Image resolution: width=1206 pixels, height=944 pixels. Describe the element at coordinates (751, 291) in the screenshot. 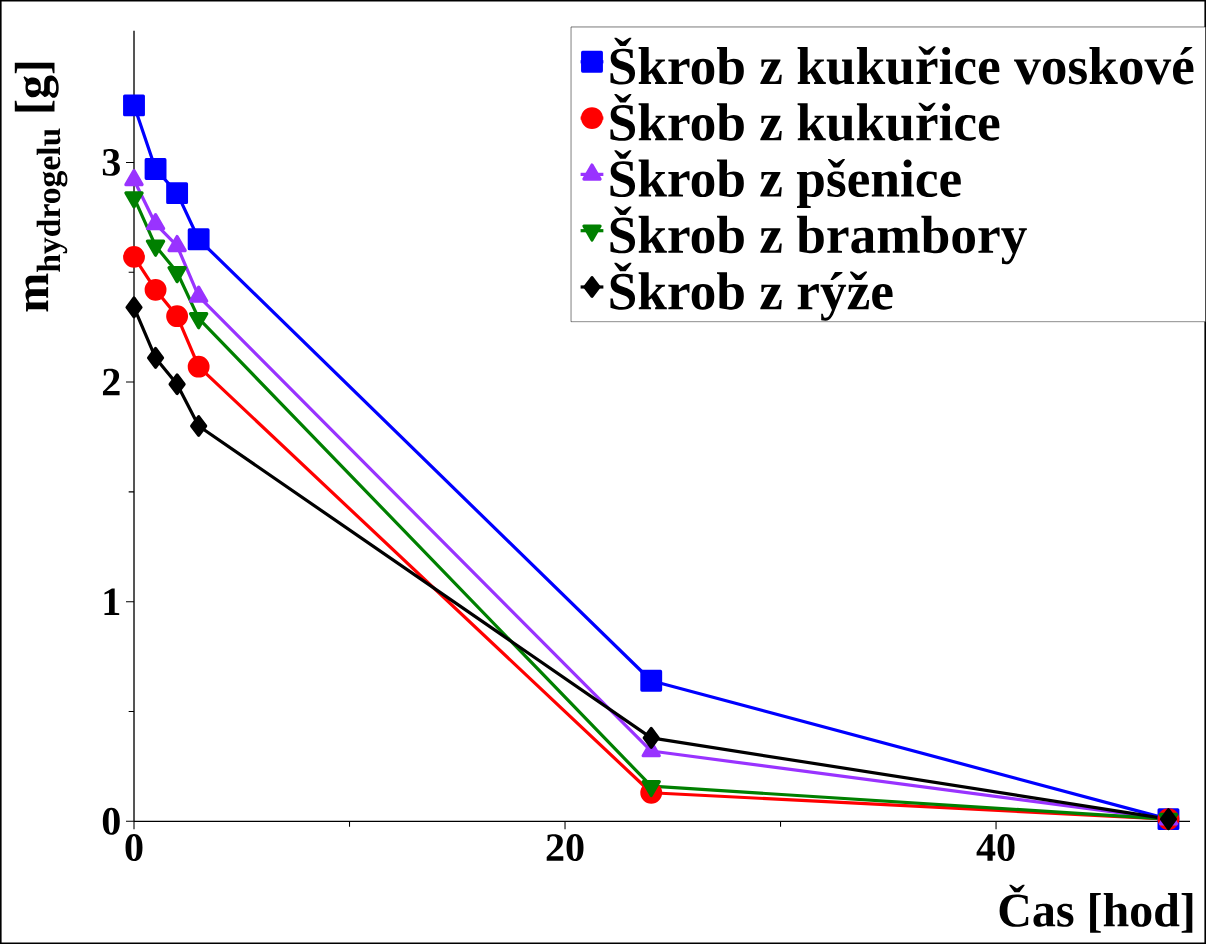

I see `legend-label: Škrob z rýže` at that location.